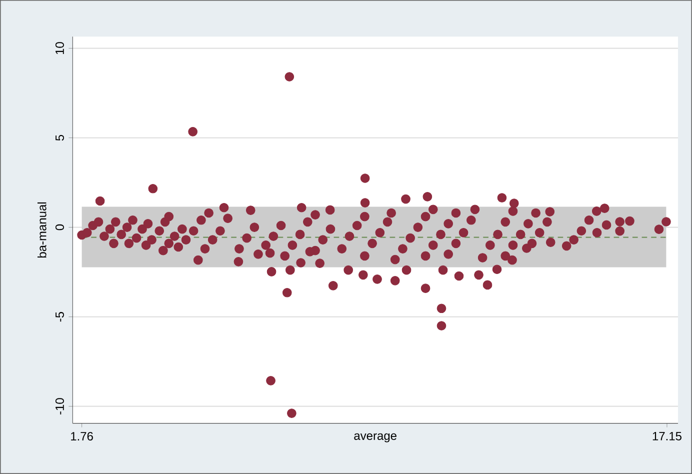 The image size is (692, 474). I want to click on y-tick-label: -5, so click(60, 317).